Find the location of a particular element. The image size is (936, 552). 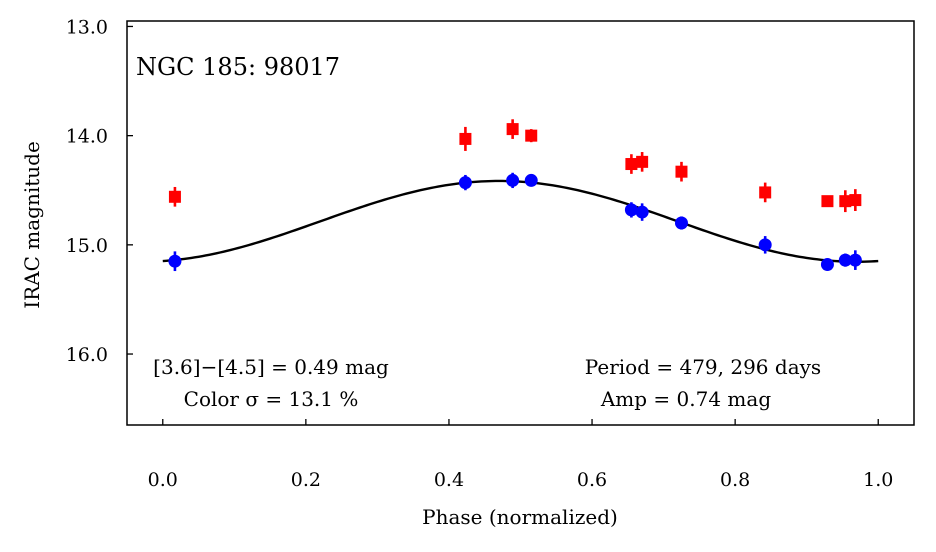

color-annotation-line1: [3.6]−[4.5] = 0.49 mag is located at coordinates (271, 367).